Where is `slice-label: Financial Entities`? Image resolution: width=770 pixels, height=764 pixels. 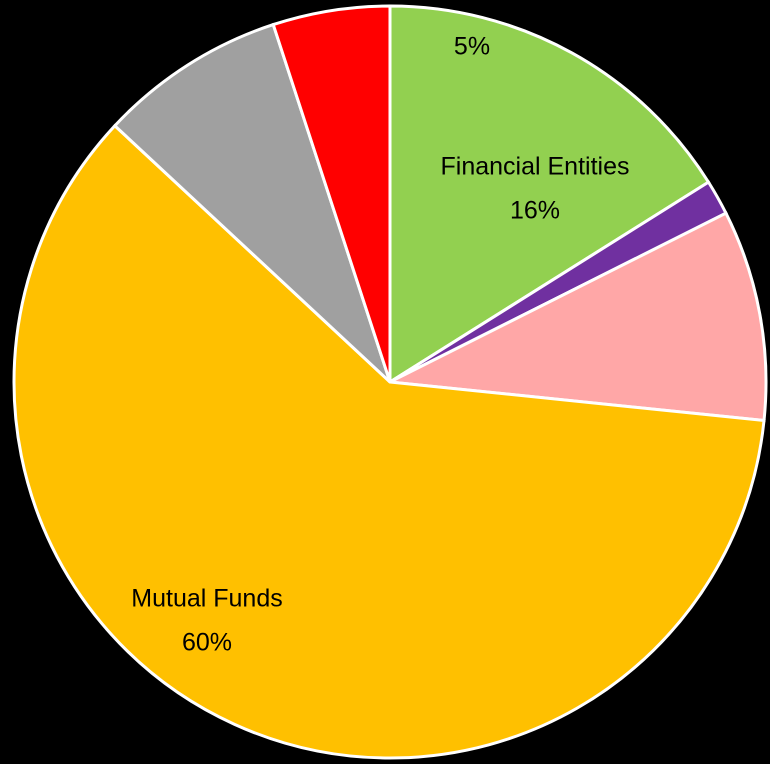
slice-label: Financial Entities is located at coordinates (535, 167).